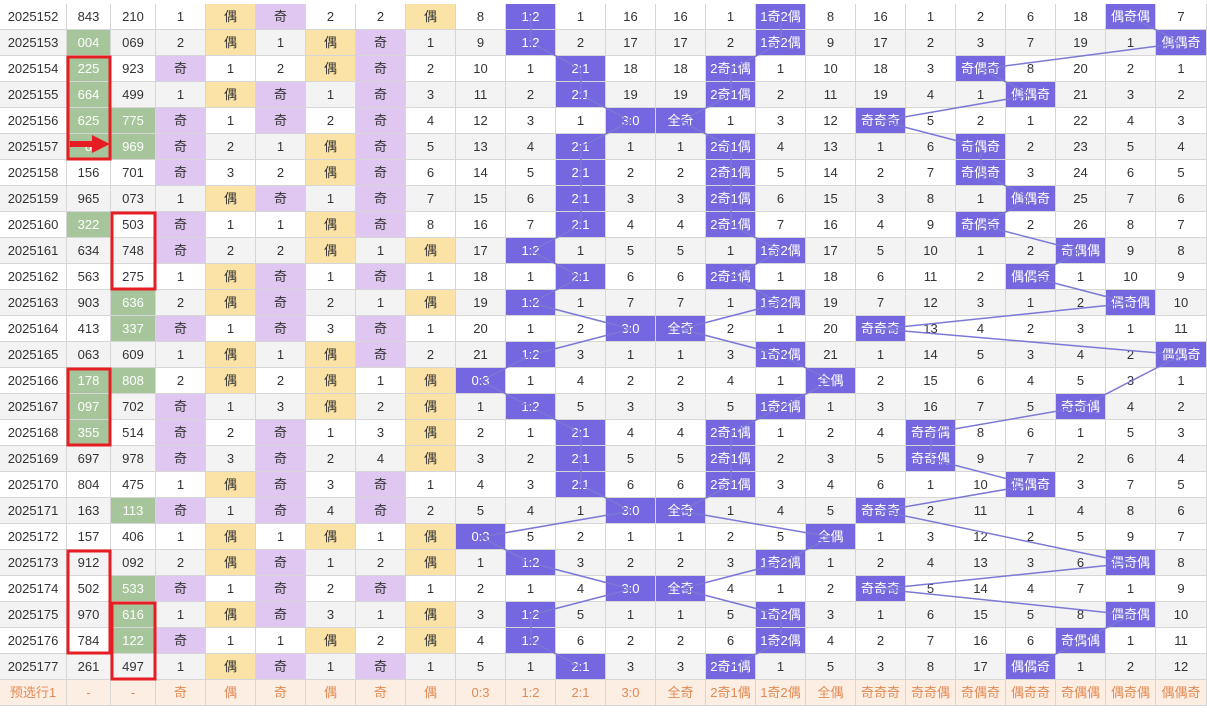 This screenshot has width=1207, height=714. What do you see at coordinates (581, 693) in the screenshot?
I see `preselect-cell: 2:1` at bounding box center [581, 693].